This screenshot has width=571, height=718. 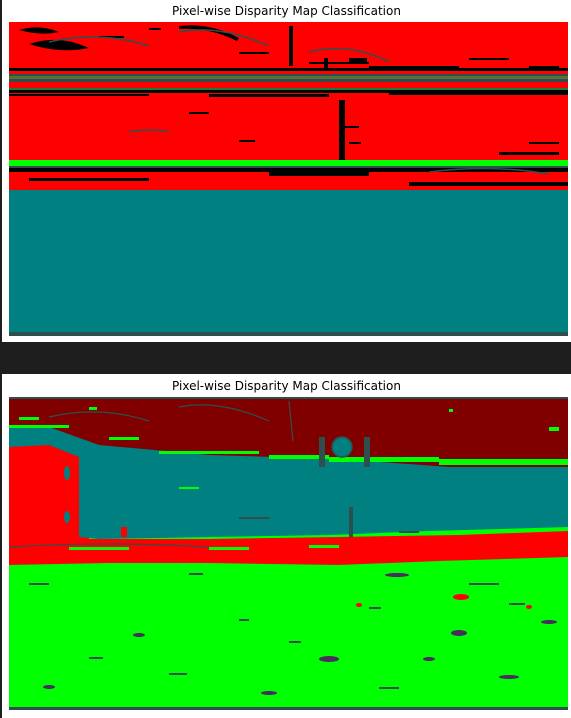 I want to click on band-olive, so click(x=288, y=77).